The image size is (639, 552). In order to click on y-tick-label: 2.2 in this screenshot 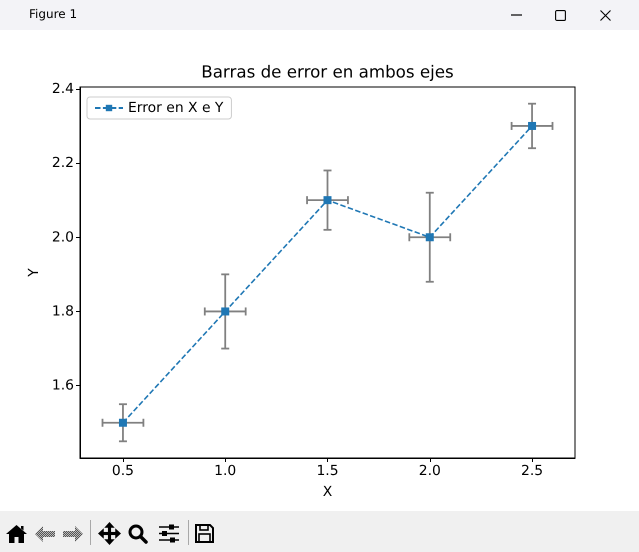, I will do `click(63, 163)`.